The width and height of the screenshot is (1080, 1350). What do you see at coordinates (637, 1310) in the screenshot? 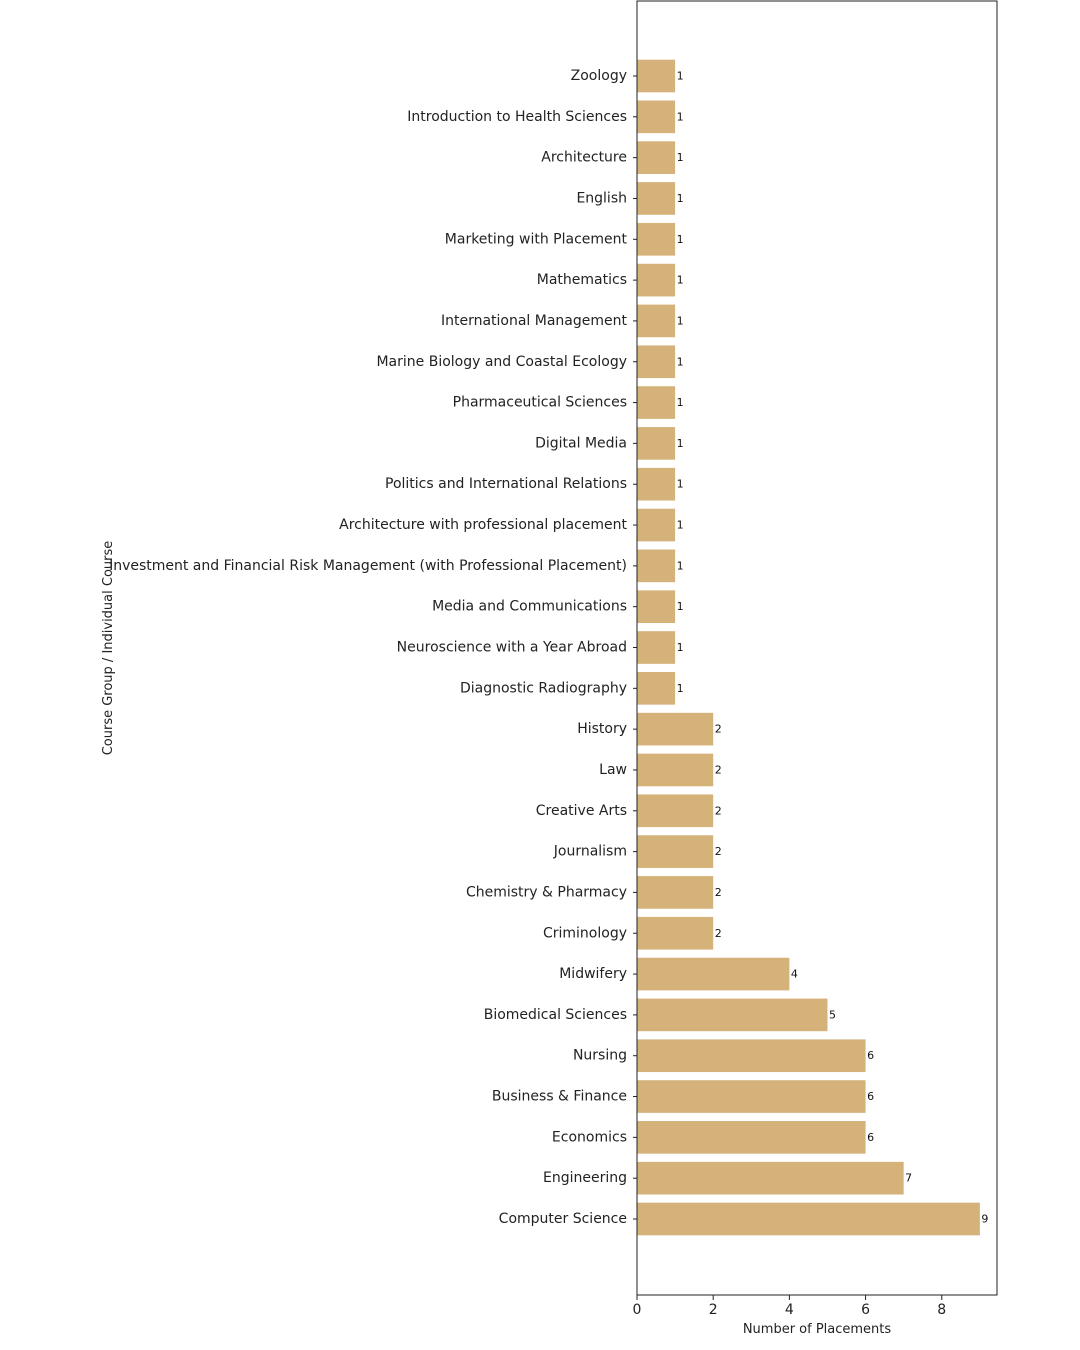
I see `x-tick-label: 0` at bounding box center [637, 1310].